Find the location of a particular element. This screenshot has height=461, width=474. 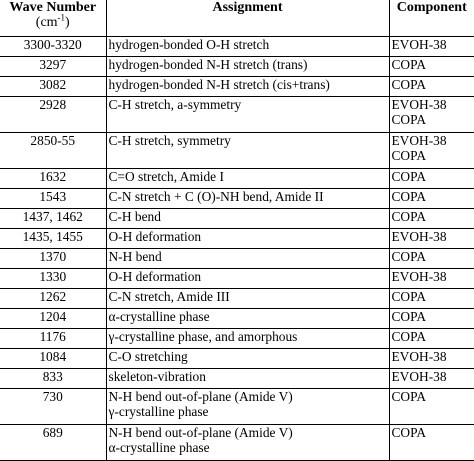

assignment-cell: C-N stretch, Amide III is located at coordinates (247, 298).